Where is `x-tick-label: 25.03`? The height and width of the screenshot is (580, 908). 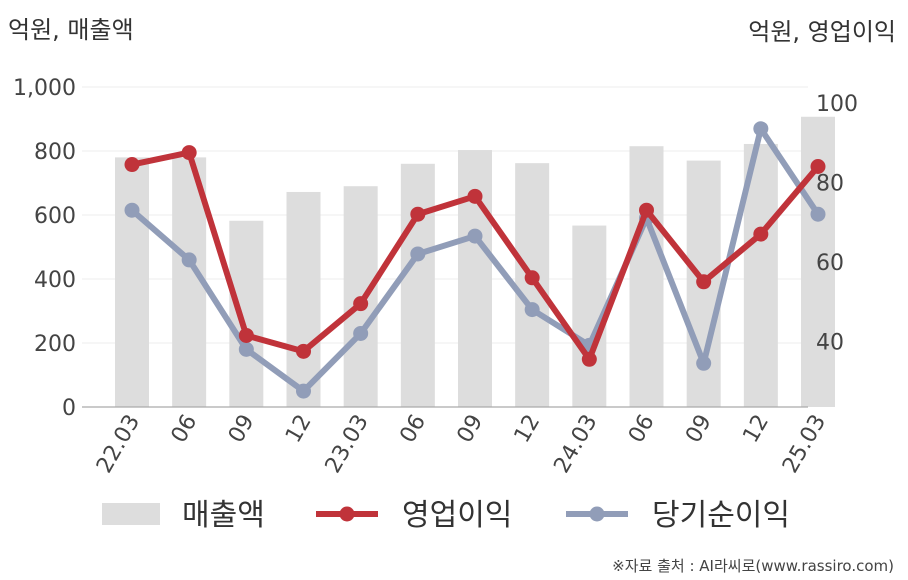 x-tick-label: 25.03 is located at coordinates (804, 444).